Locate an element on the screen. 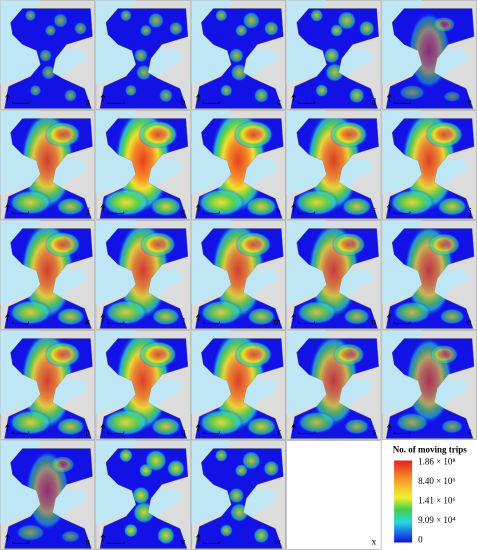 The width and height of the screenshot is (477, 550). map-panel: b is located at coordinates (143, 55).